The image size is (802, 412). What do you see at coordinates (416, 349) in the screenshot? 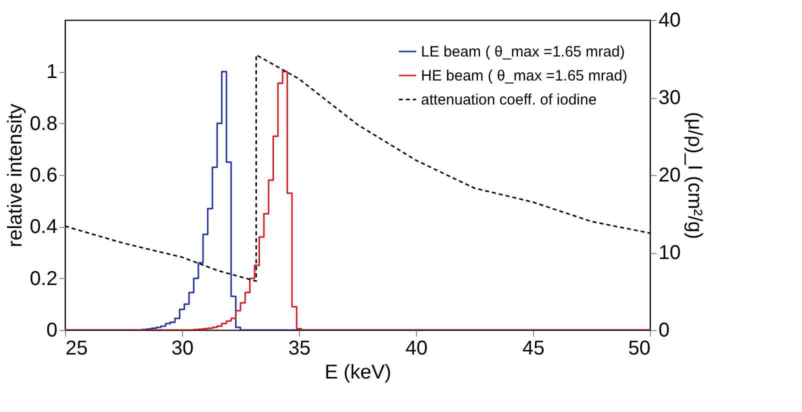
I see `x-tick-label: 40` at bounding box center [416, 349].